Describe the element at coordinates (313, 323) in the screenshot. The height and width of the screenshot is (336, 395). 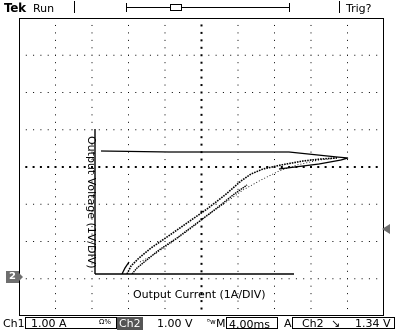
I see `trigger-source: Ch2` at that location.